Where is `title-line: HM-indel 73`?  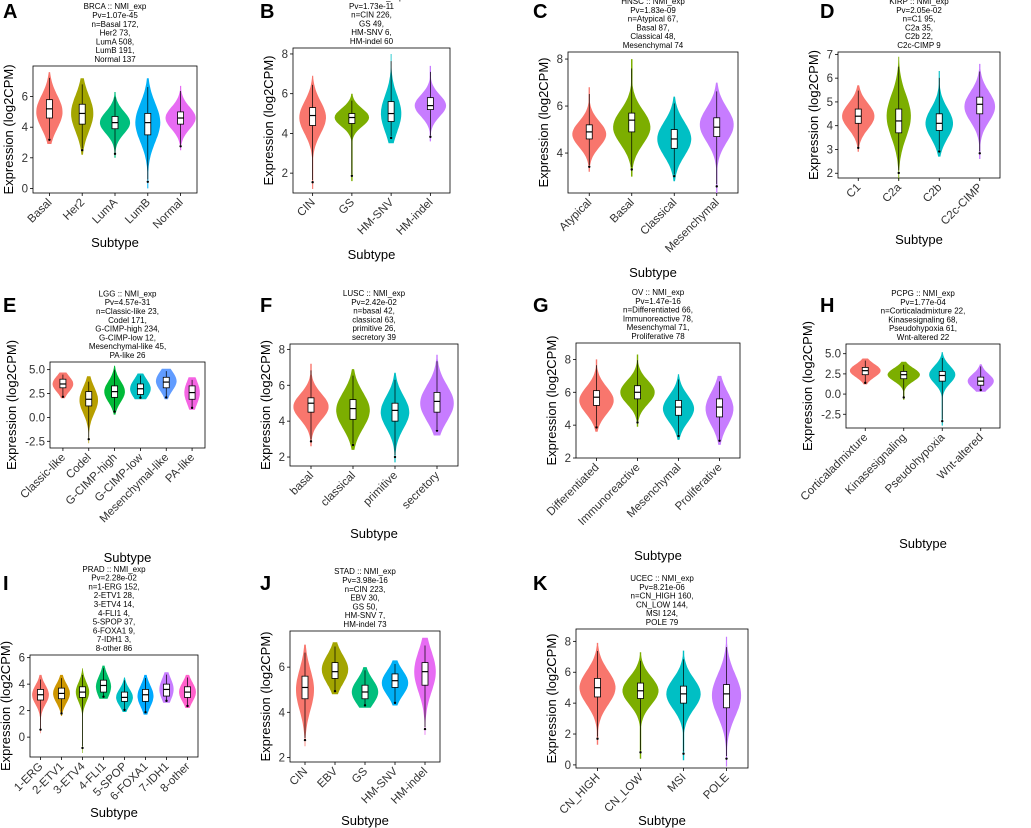
title-line: HM-indel 73 is located at coordinates (365, 624).